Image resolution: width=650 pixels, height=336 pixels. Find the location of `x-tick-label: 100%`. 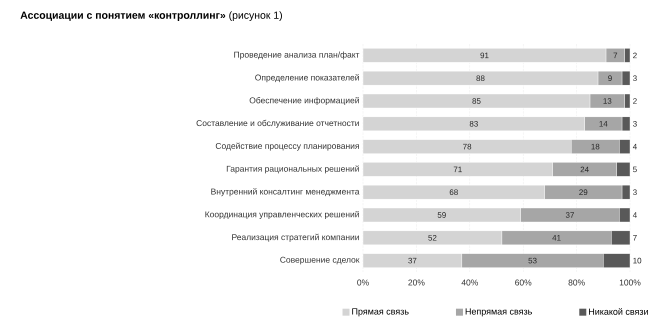

x-tick-label: 100% is located at coordinates (630, 283).